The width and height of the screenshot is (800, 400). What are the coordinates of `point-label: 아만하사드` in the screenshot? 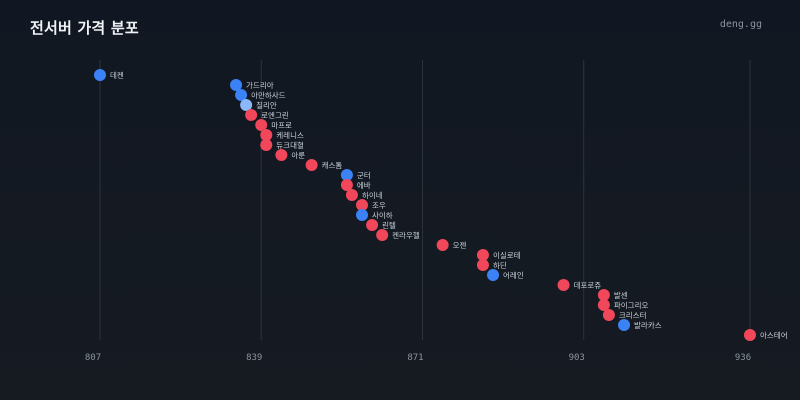 It's located at (268, 95).